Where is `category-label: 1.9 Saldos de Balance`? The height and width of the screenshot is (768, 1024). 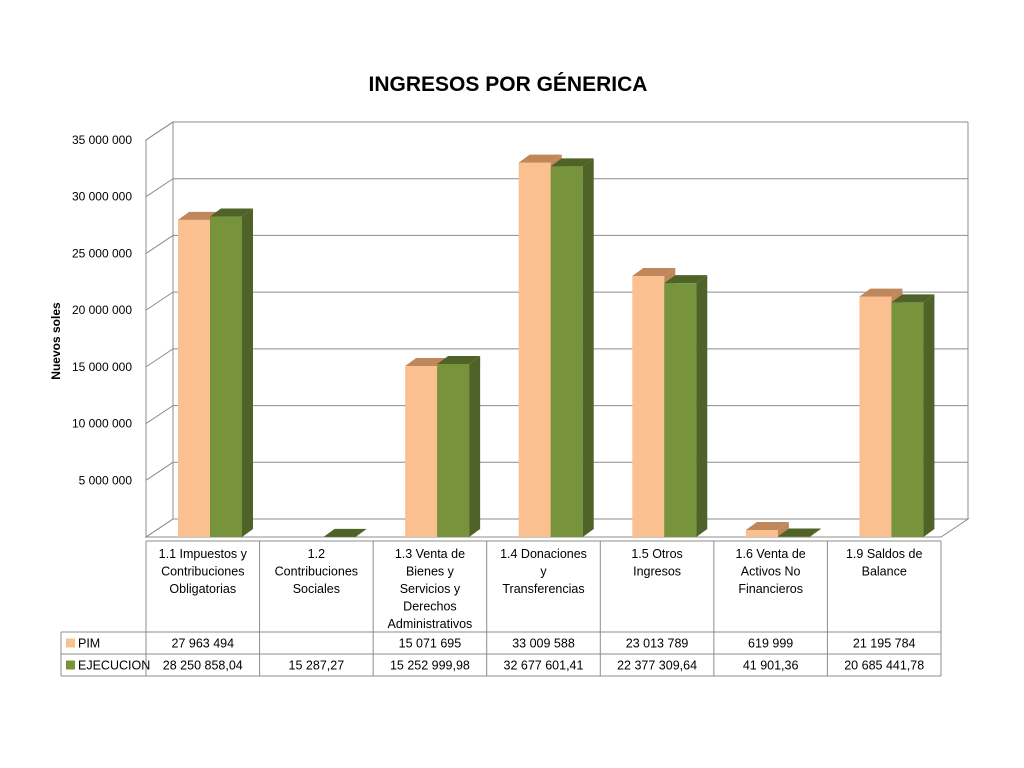 category-label: 1.9 Saldos de Balance is located at coordinates (884, 563).